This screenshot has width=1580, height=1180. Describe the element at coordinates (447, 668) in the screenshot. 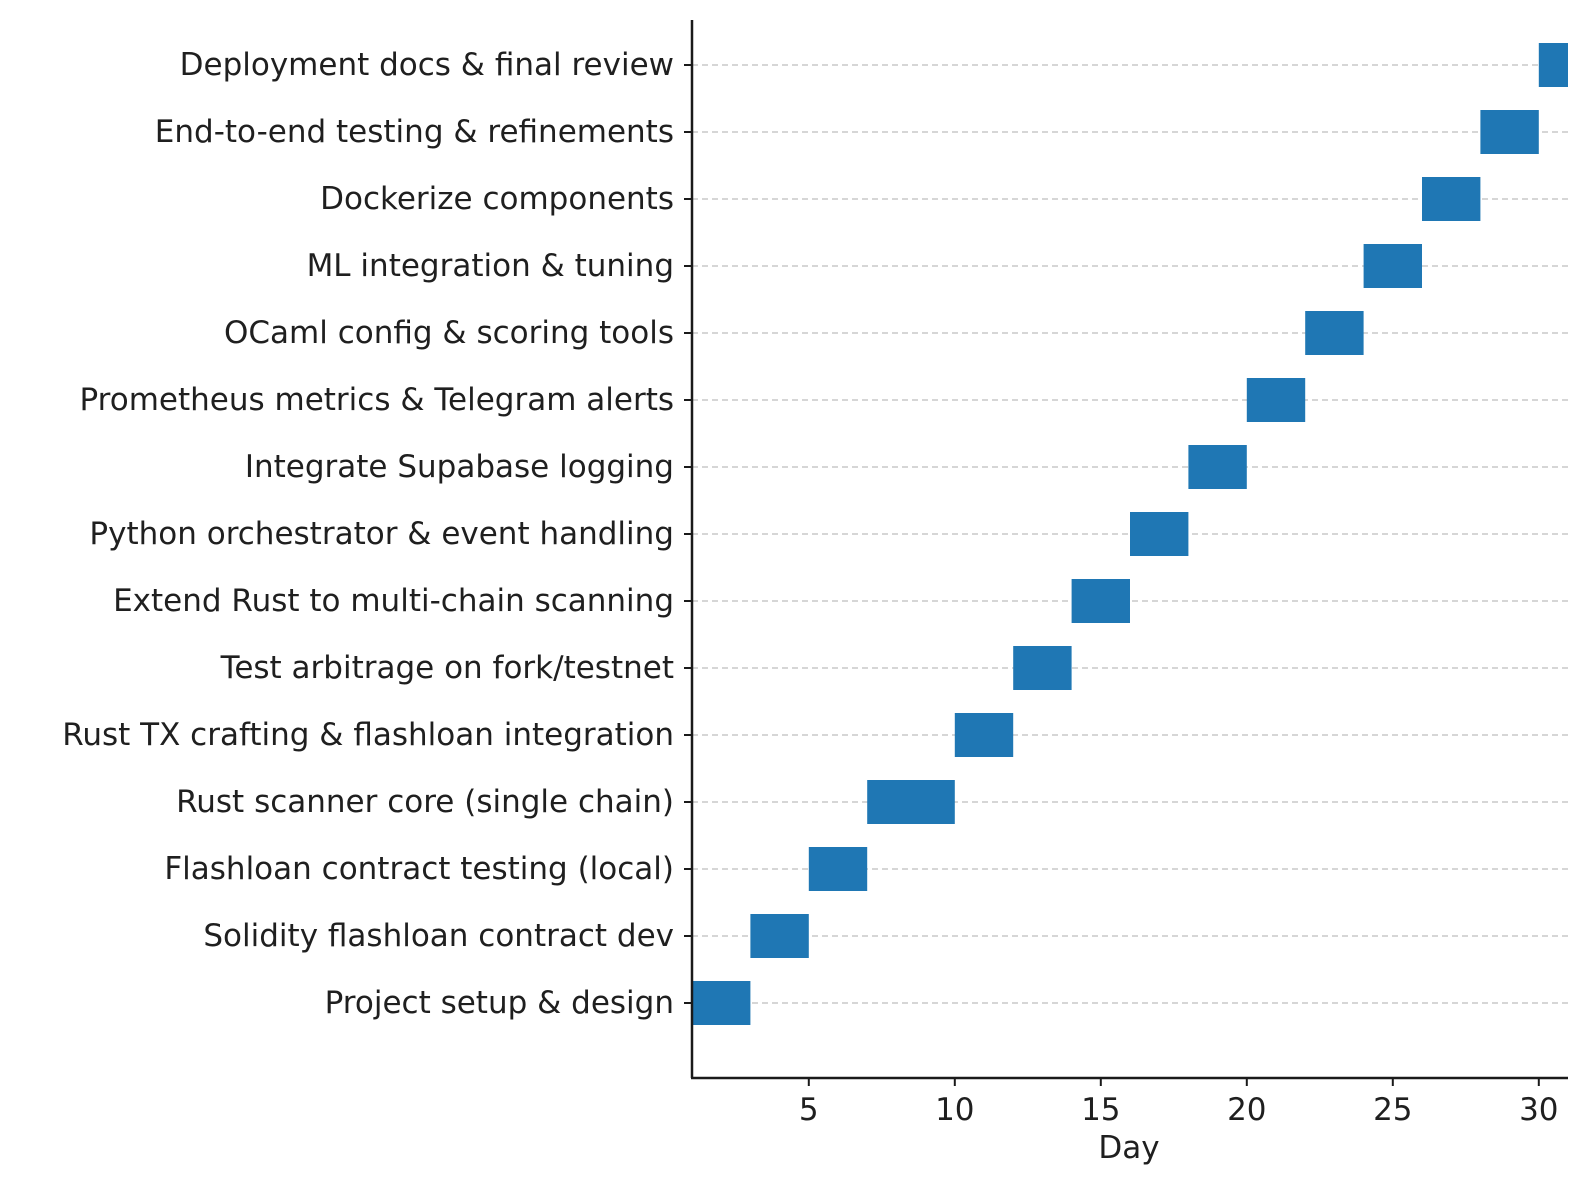

I see `task-label: Test arbitrage on fork/testnet` at that location.